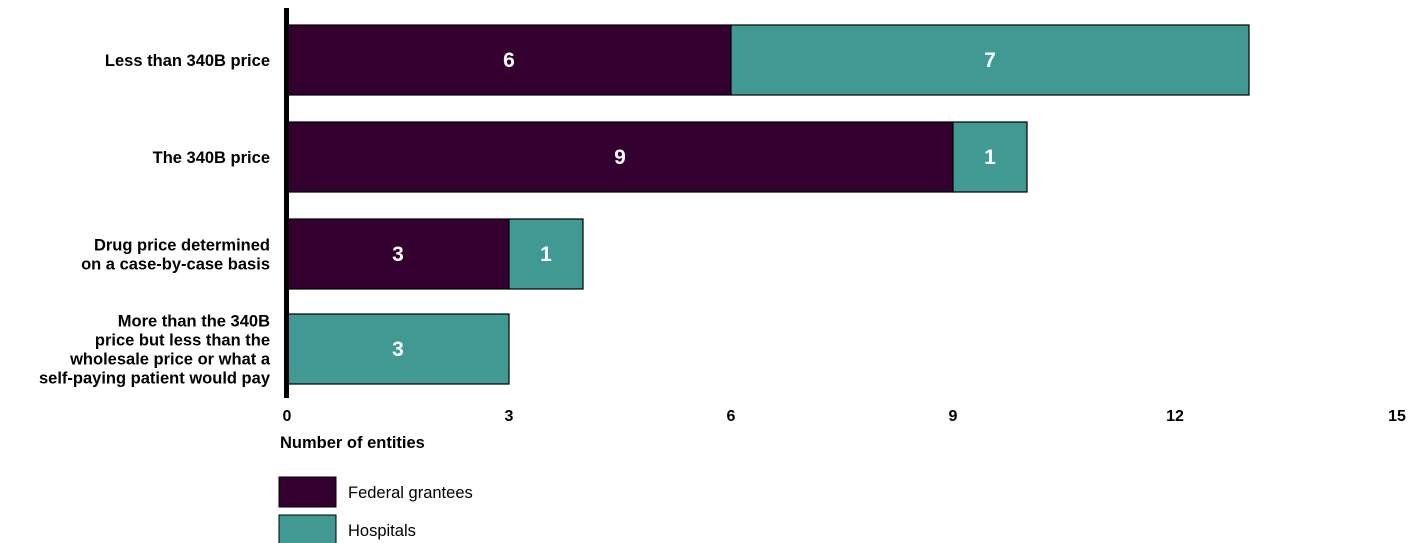 The image size is (1424, 543). I want to click on x-tick-label: 6, so click(731, 416).